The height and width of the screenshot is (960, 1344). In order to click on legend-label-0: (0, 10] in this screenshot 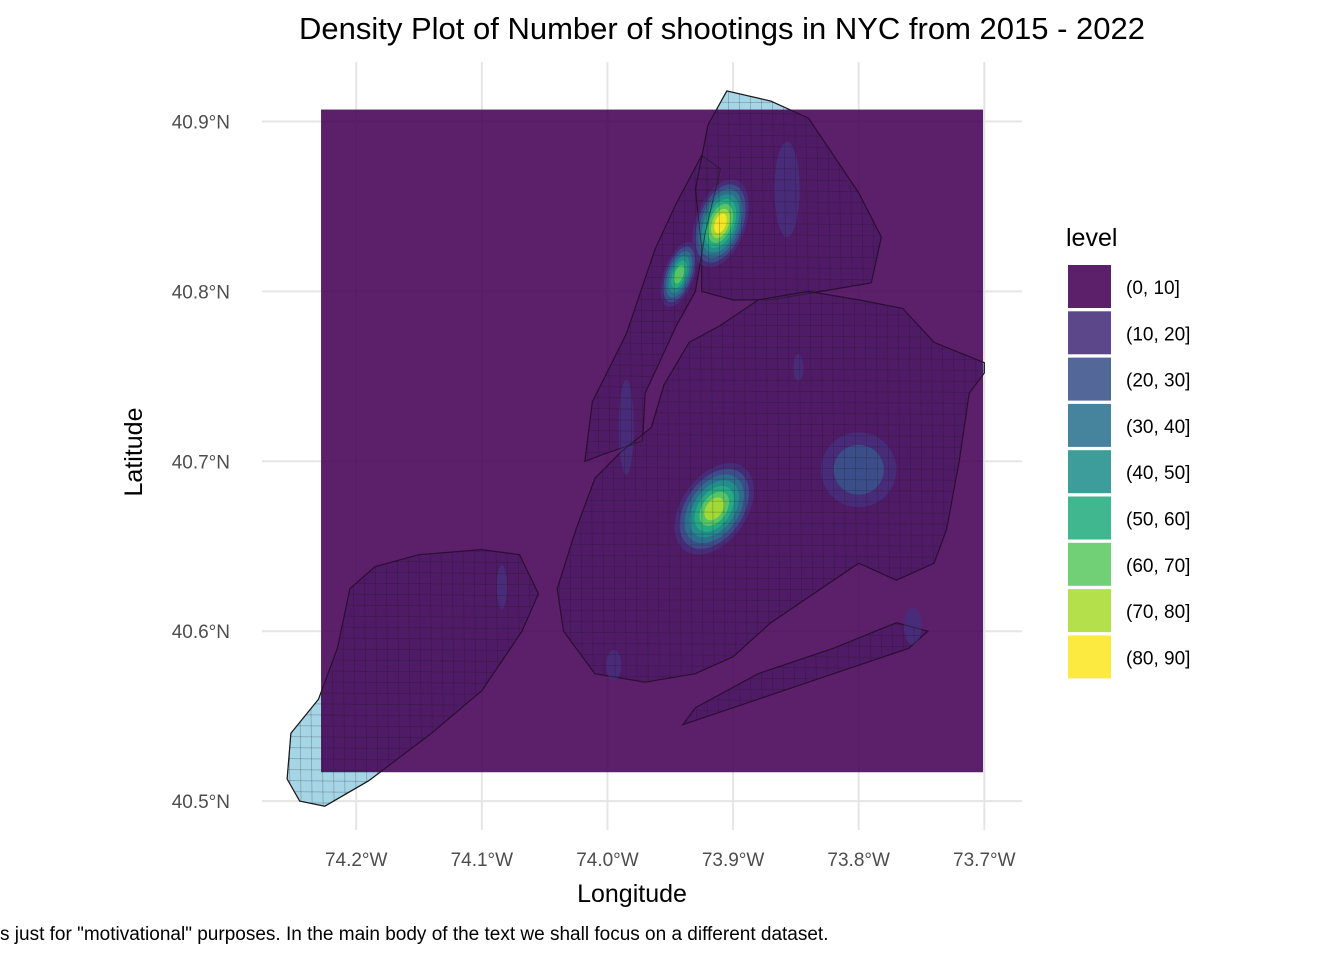, I will do `click(1153, 288)`.